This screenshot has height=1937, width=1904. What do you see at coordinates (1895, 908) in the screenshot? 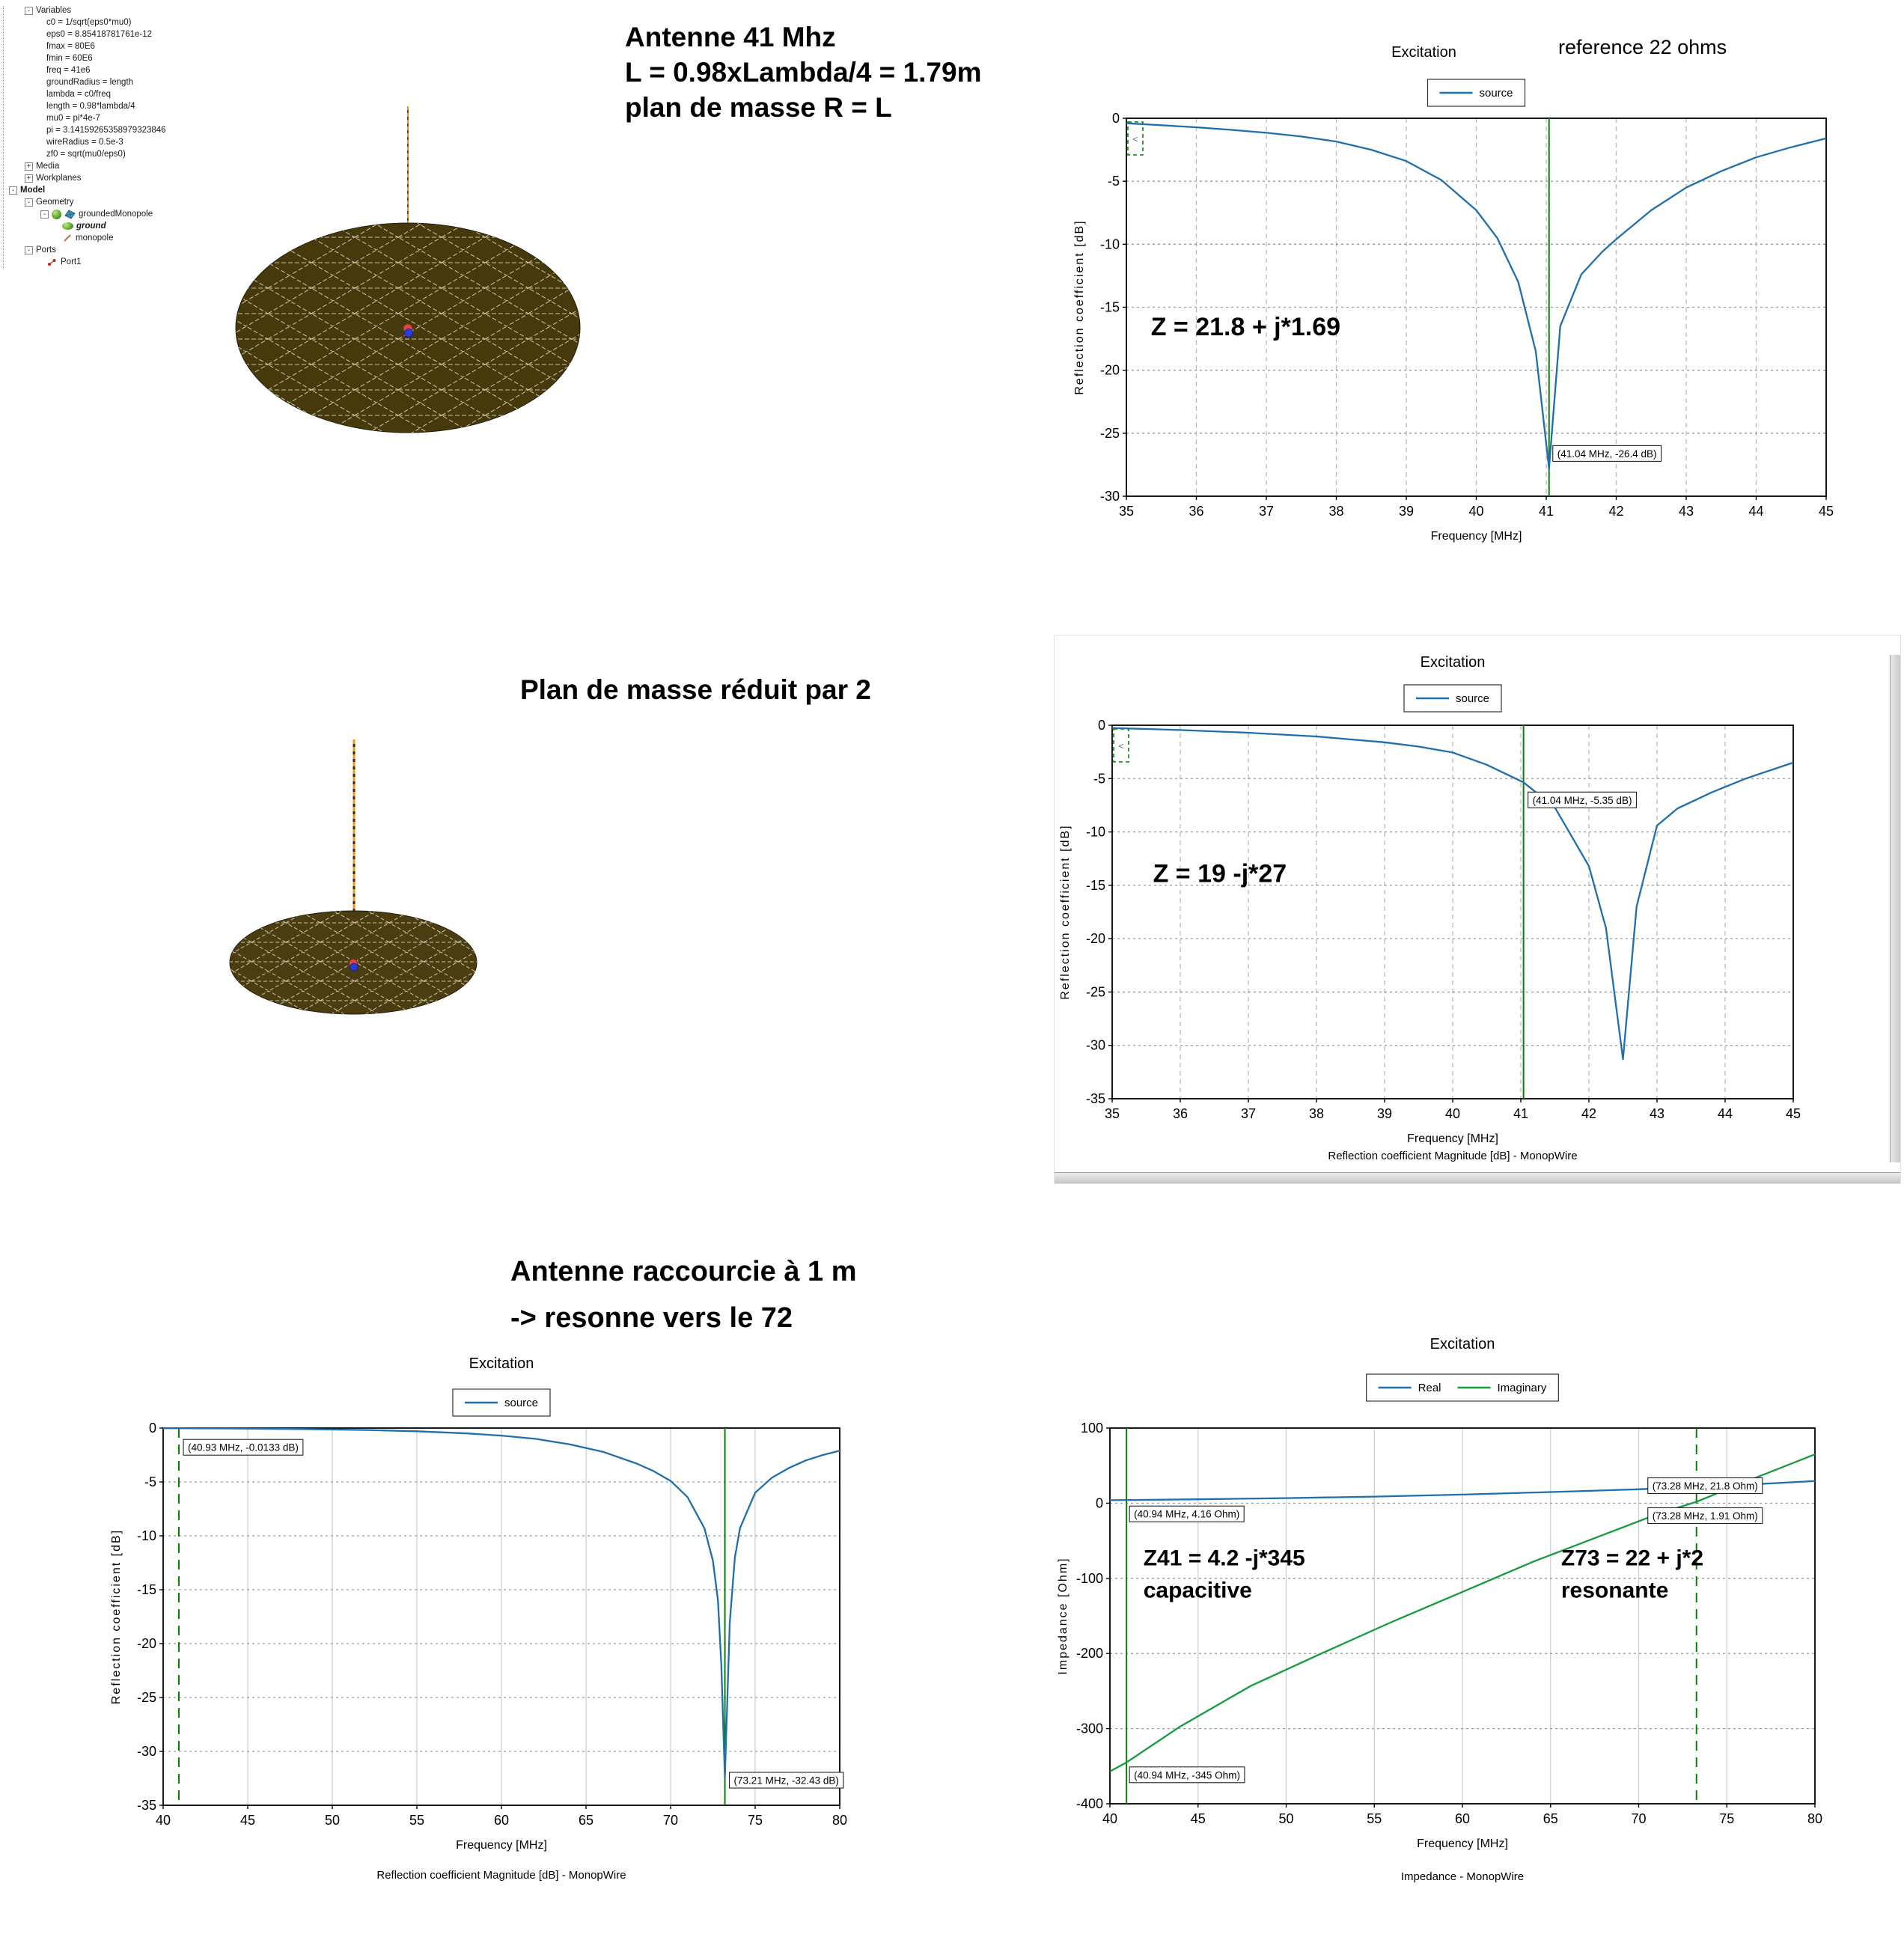
I see `vertical-scrollbar` at bounding box center [1895, 908].